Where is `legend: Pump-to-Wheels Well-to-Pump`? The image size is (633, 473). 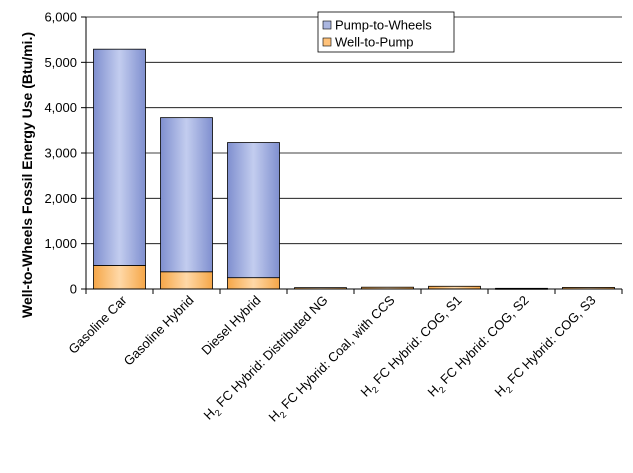 legend: Pump-to-Wheels Well-to-Pump is located at coordinates (386, 32).